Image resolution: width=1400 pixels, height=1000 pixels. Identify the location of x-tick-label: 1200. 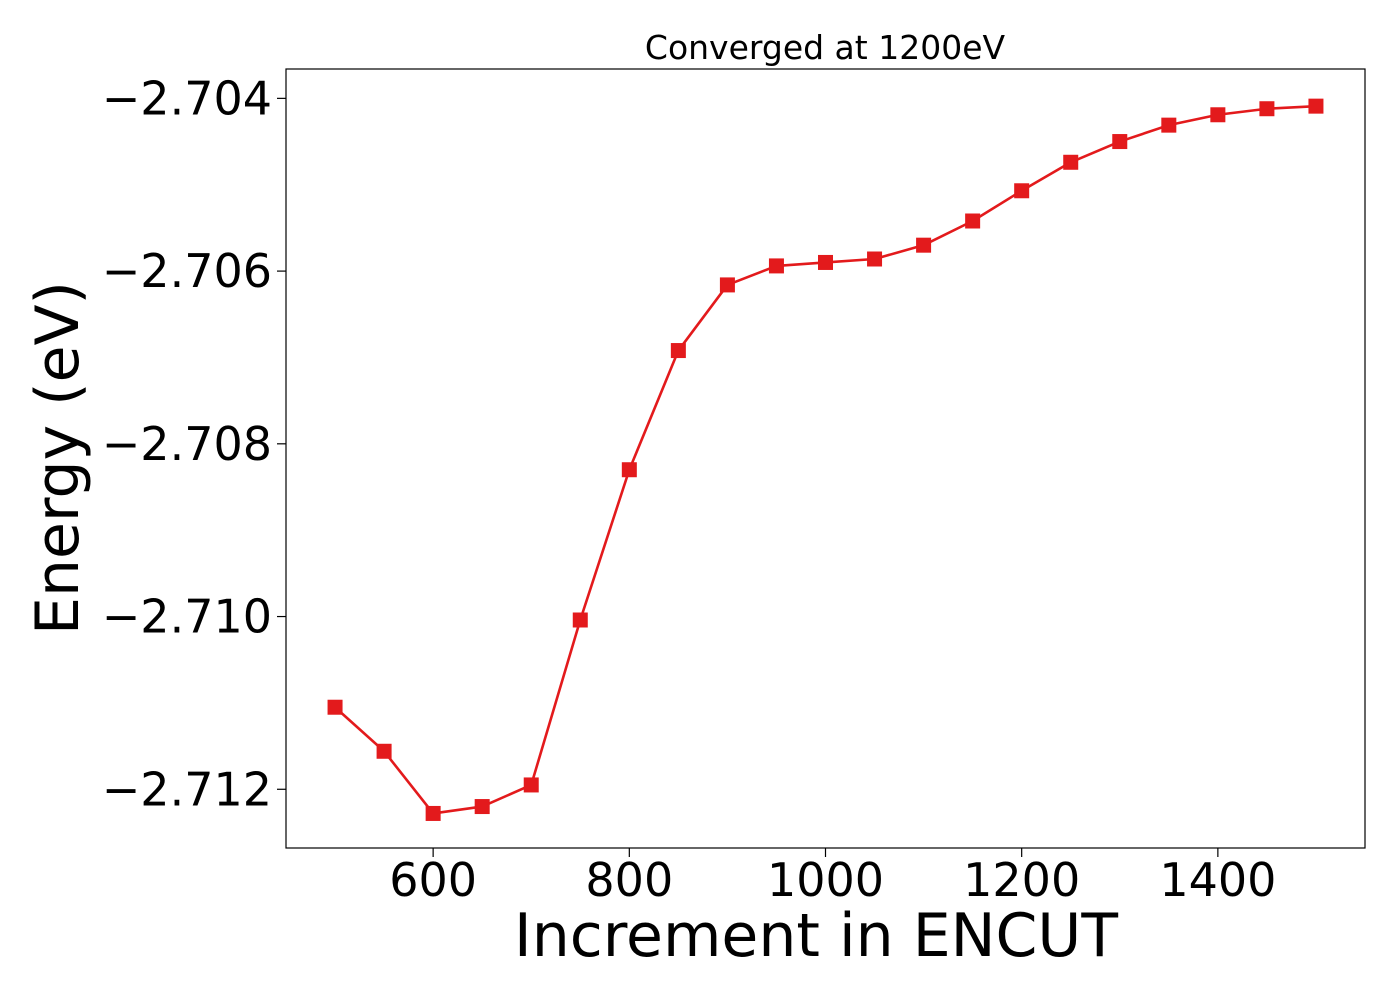
(1021, 880).